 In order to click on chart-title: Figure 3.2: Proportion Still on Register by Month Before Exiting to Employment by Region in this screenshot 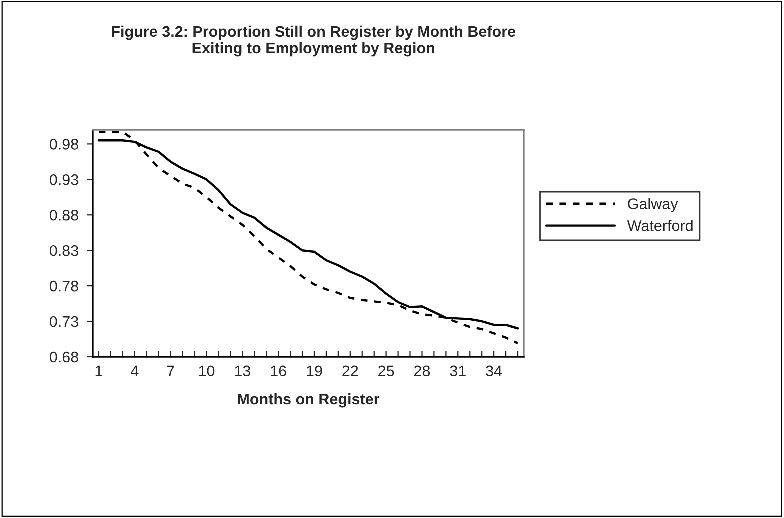, I will do `click(314, 41)`.